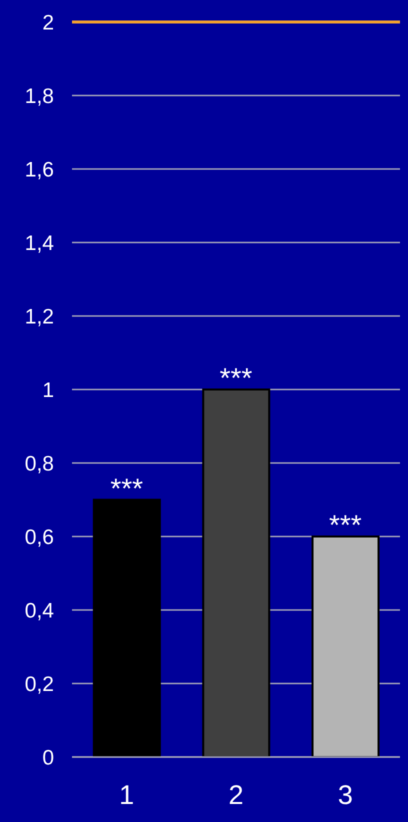  Describe the element at coordinates (39, 243) in the screenshot. I see `y-tick-label: 1,4` at that location.